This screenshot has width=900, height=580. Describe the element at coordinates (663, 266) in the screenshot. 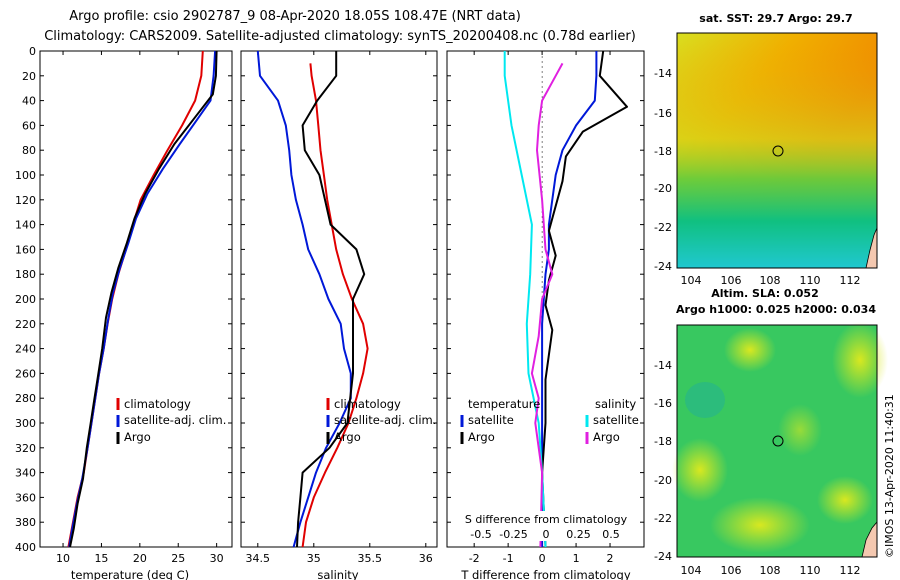

I see `sst-lat-tick: -24` at that location.